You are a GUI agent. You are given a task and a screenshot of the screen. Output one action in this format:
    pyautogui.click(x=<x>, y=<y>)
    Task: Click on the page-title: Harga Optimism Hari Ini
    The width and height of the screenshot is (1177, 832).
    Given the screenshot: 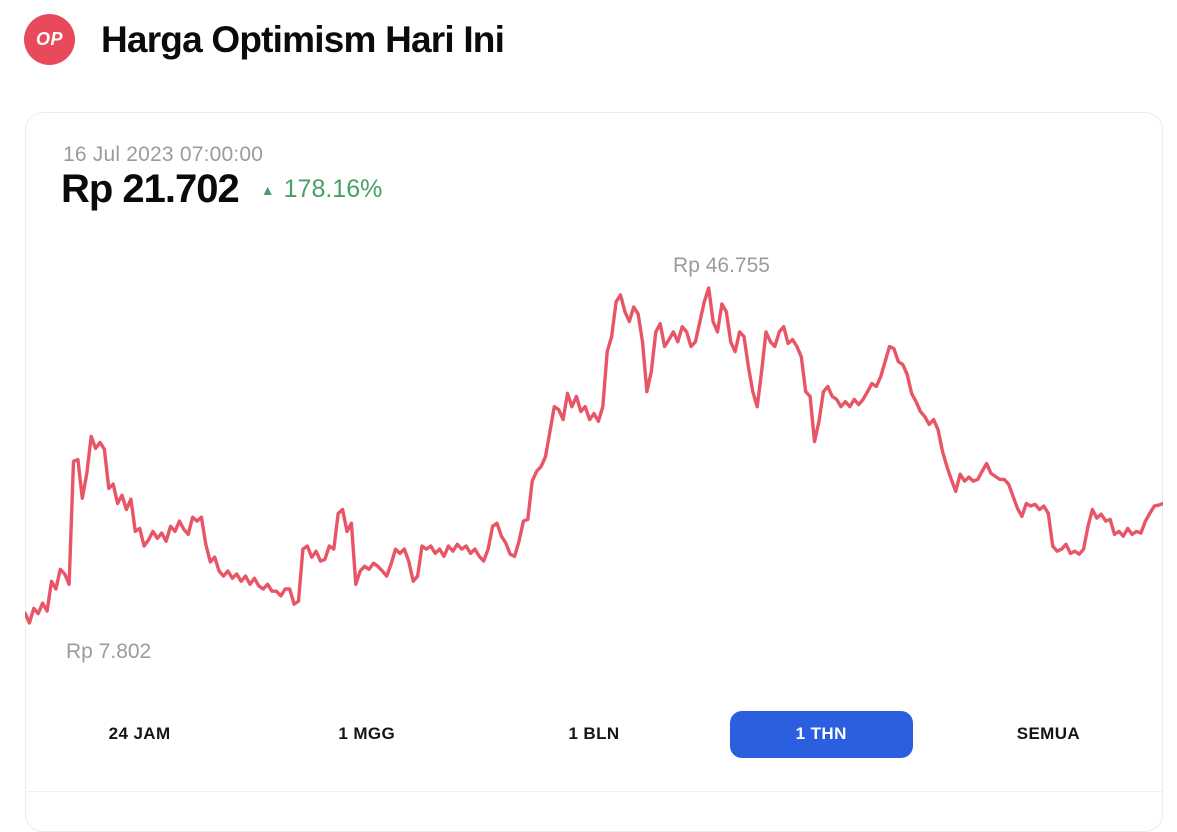 What is the action you would take?
    pyautogui.click(x=303, y=39)
    